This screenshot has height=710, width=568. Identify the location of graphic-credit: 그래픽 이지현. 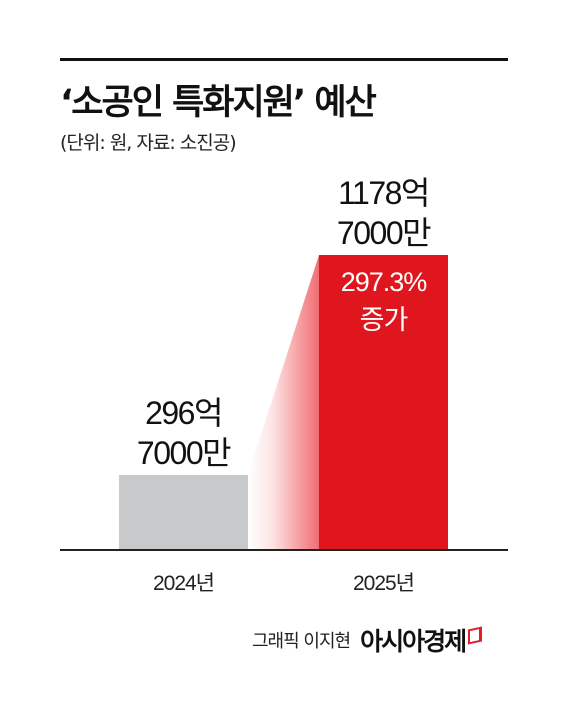
(301, 641).